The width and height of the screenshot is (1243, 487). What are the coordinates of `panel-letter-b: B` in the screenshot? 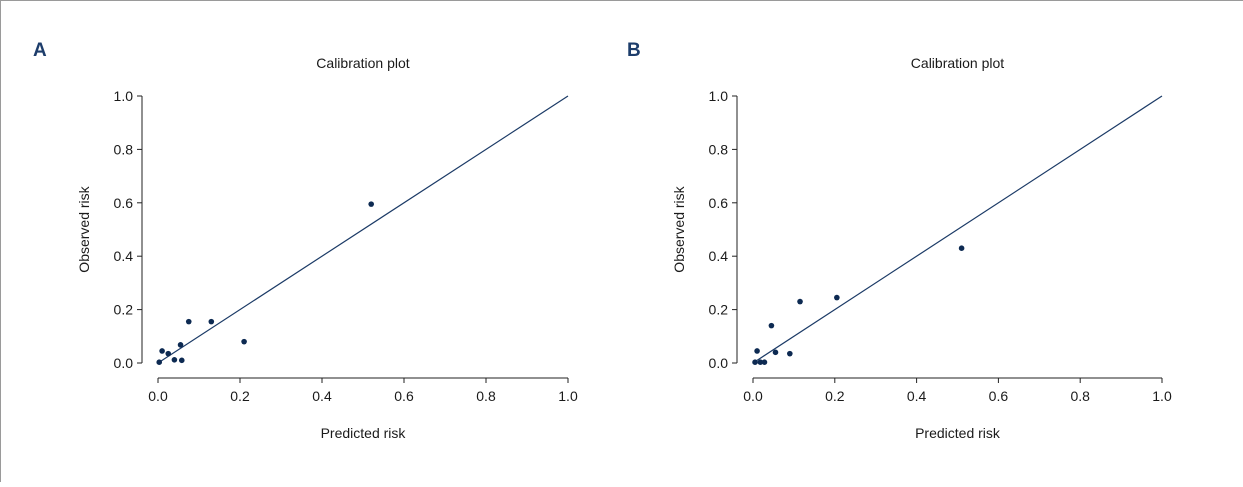 It's located at (634, 50).